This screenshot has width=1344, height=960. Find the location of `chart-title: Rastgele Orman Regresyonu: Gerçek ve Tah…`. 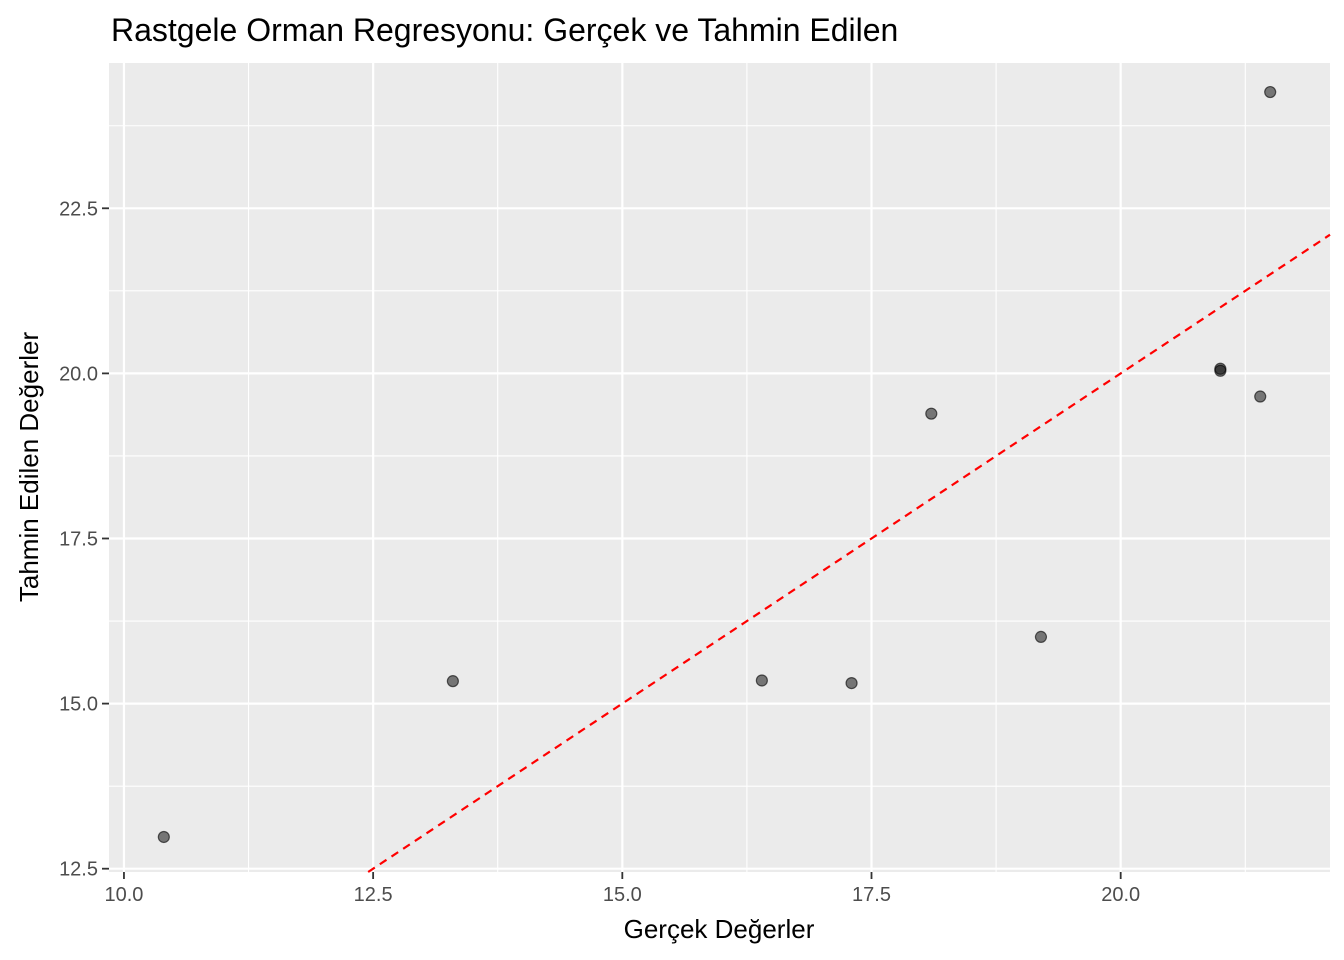

chart-title: Rastgele Orman Regresyonu: Gerçek ve Tah… is located at coordinates (504, 30).